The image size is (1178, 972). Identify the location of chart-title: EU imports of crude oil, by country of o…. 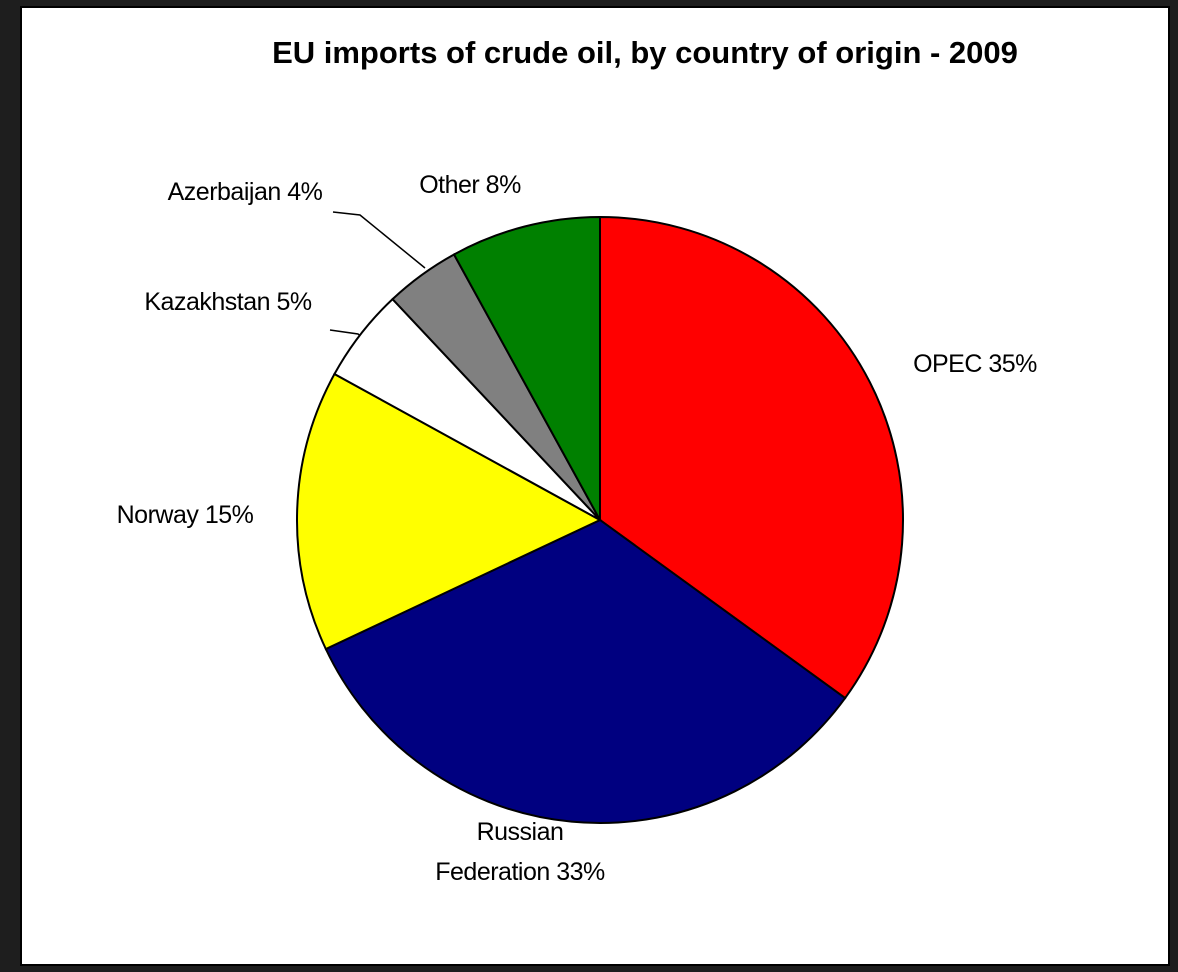
(645, 52).